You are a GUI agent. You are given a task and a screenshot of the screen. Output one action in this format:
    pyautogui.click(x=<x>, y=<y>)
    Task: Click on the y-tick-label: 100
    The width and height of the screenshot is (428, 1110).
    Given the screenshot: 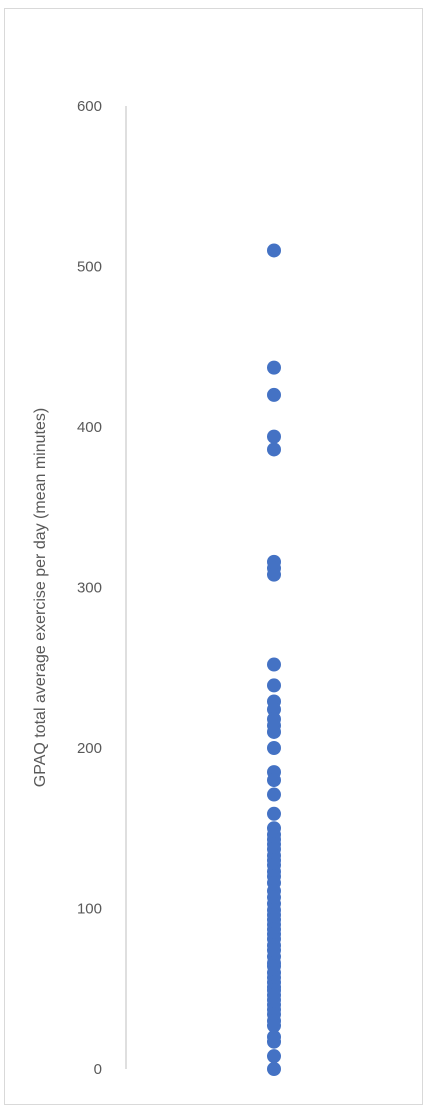 What is the action you would take?
    pyautogui.click(x=89, y=909)
    